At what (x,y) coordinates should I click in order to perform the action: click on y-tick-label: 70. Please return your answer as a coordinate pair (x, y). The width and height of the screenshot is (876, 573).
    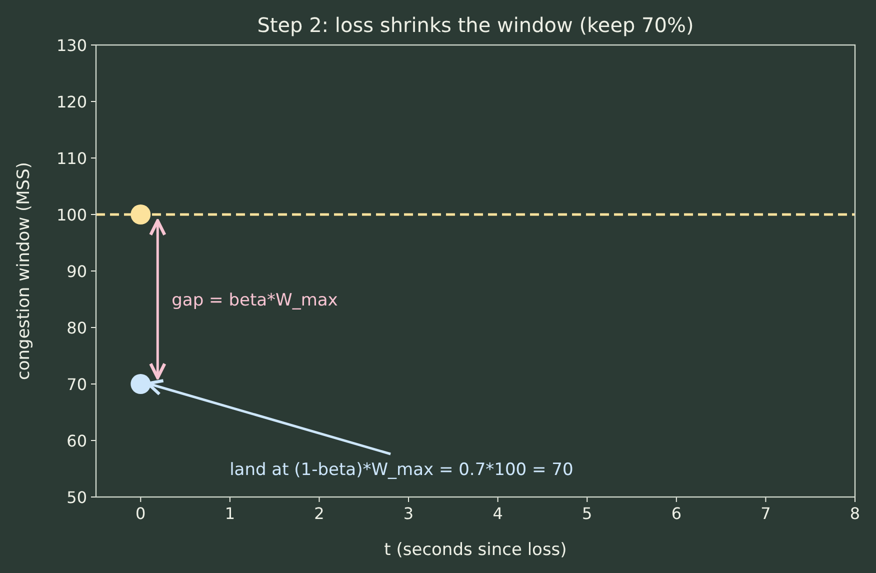
    Looking at the image, I should click on (76, 384).